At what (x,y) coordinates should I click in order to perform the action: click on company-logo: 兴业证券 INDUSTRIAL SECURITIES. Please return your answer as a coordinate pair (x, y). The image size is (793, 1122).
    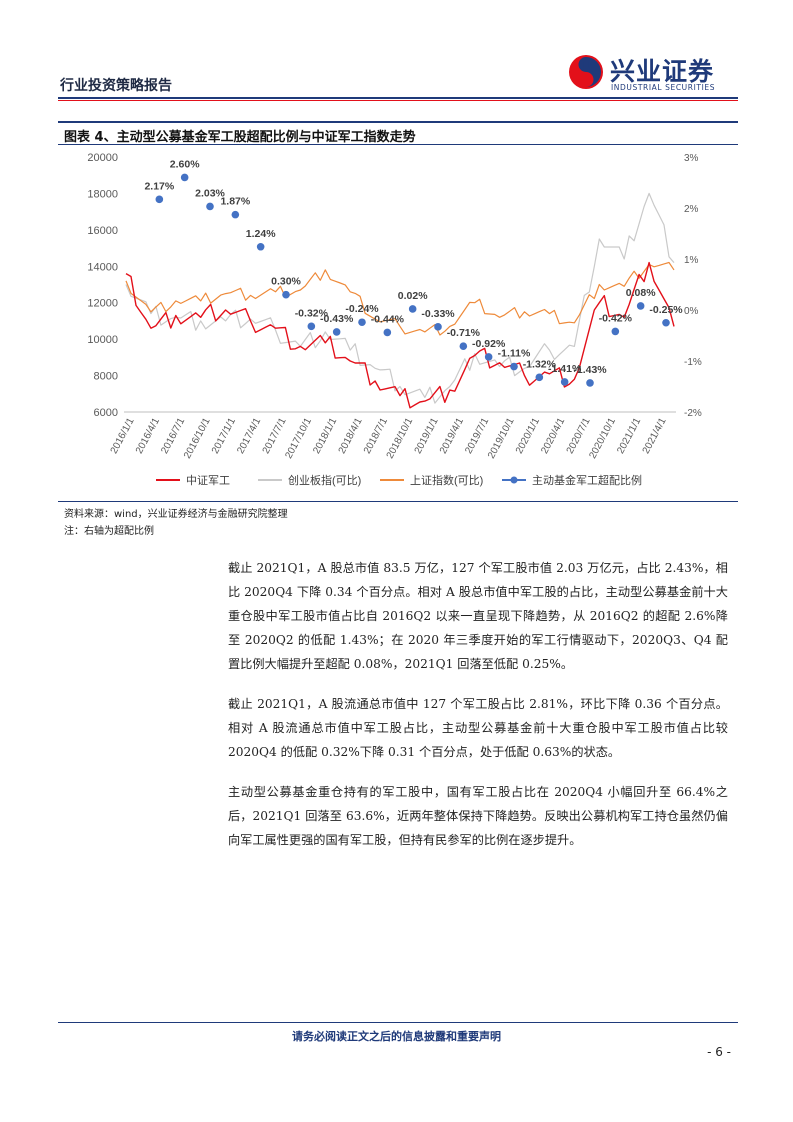
    Looking at the image, I should click on (653, 74).